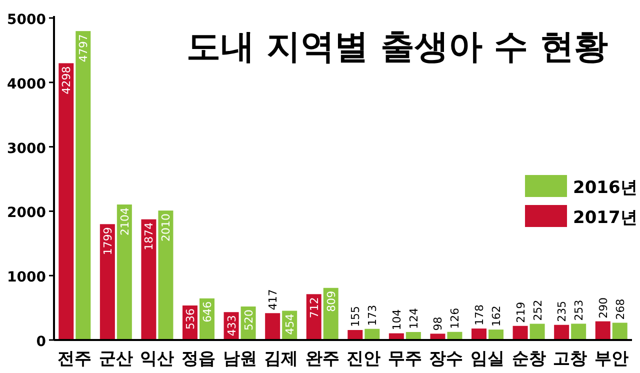  I want to click on data-label: 104, so click(397, 319).